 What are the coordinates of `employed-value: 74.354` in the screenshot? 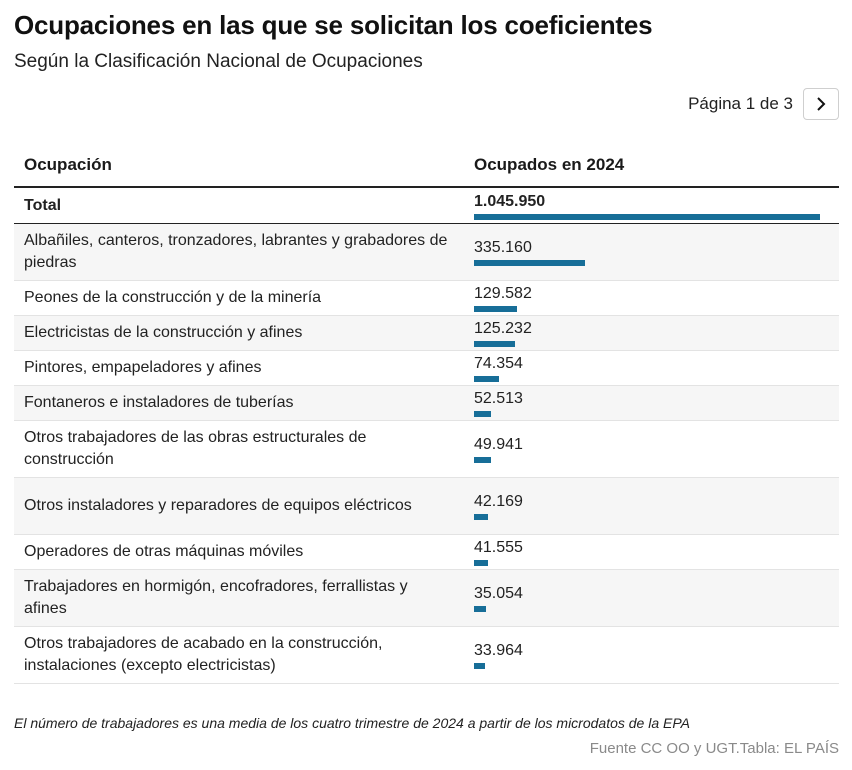 It's located at (498, 363).